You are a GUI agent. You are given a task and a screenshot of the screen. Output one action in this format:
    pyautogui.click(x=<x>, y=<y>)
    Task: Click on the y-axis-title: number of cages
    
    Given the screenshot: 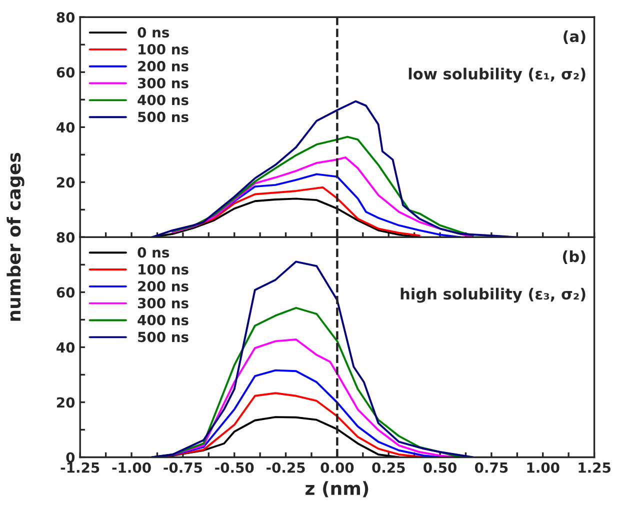 What is the action you would take?
    pyautogui.click(x=15, y=236)
    